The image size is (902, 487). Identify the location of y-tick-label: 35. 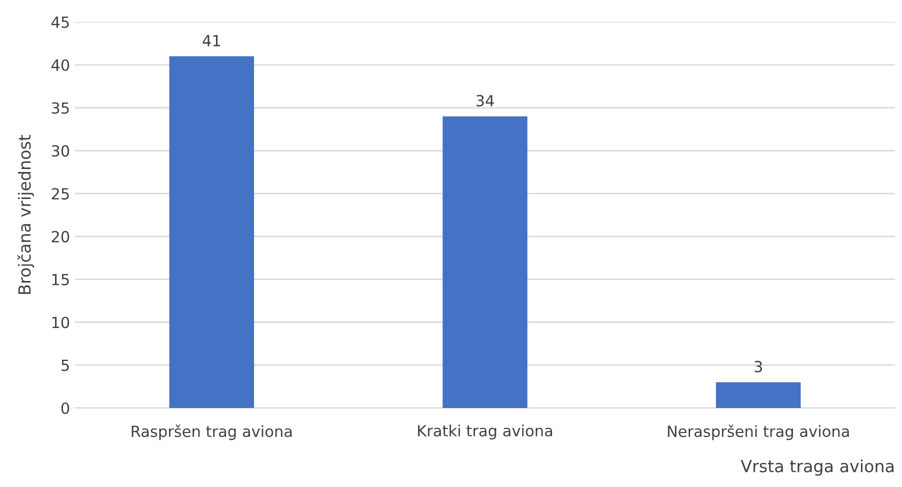
(60, 108).